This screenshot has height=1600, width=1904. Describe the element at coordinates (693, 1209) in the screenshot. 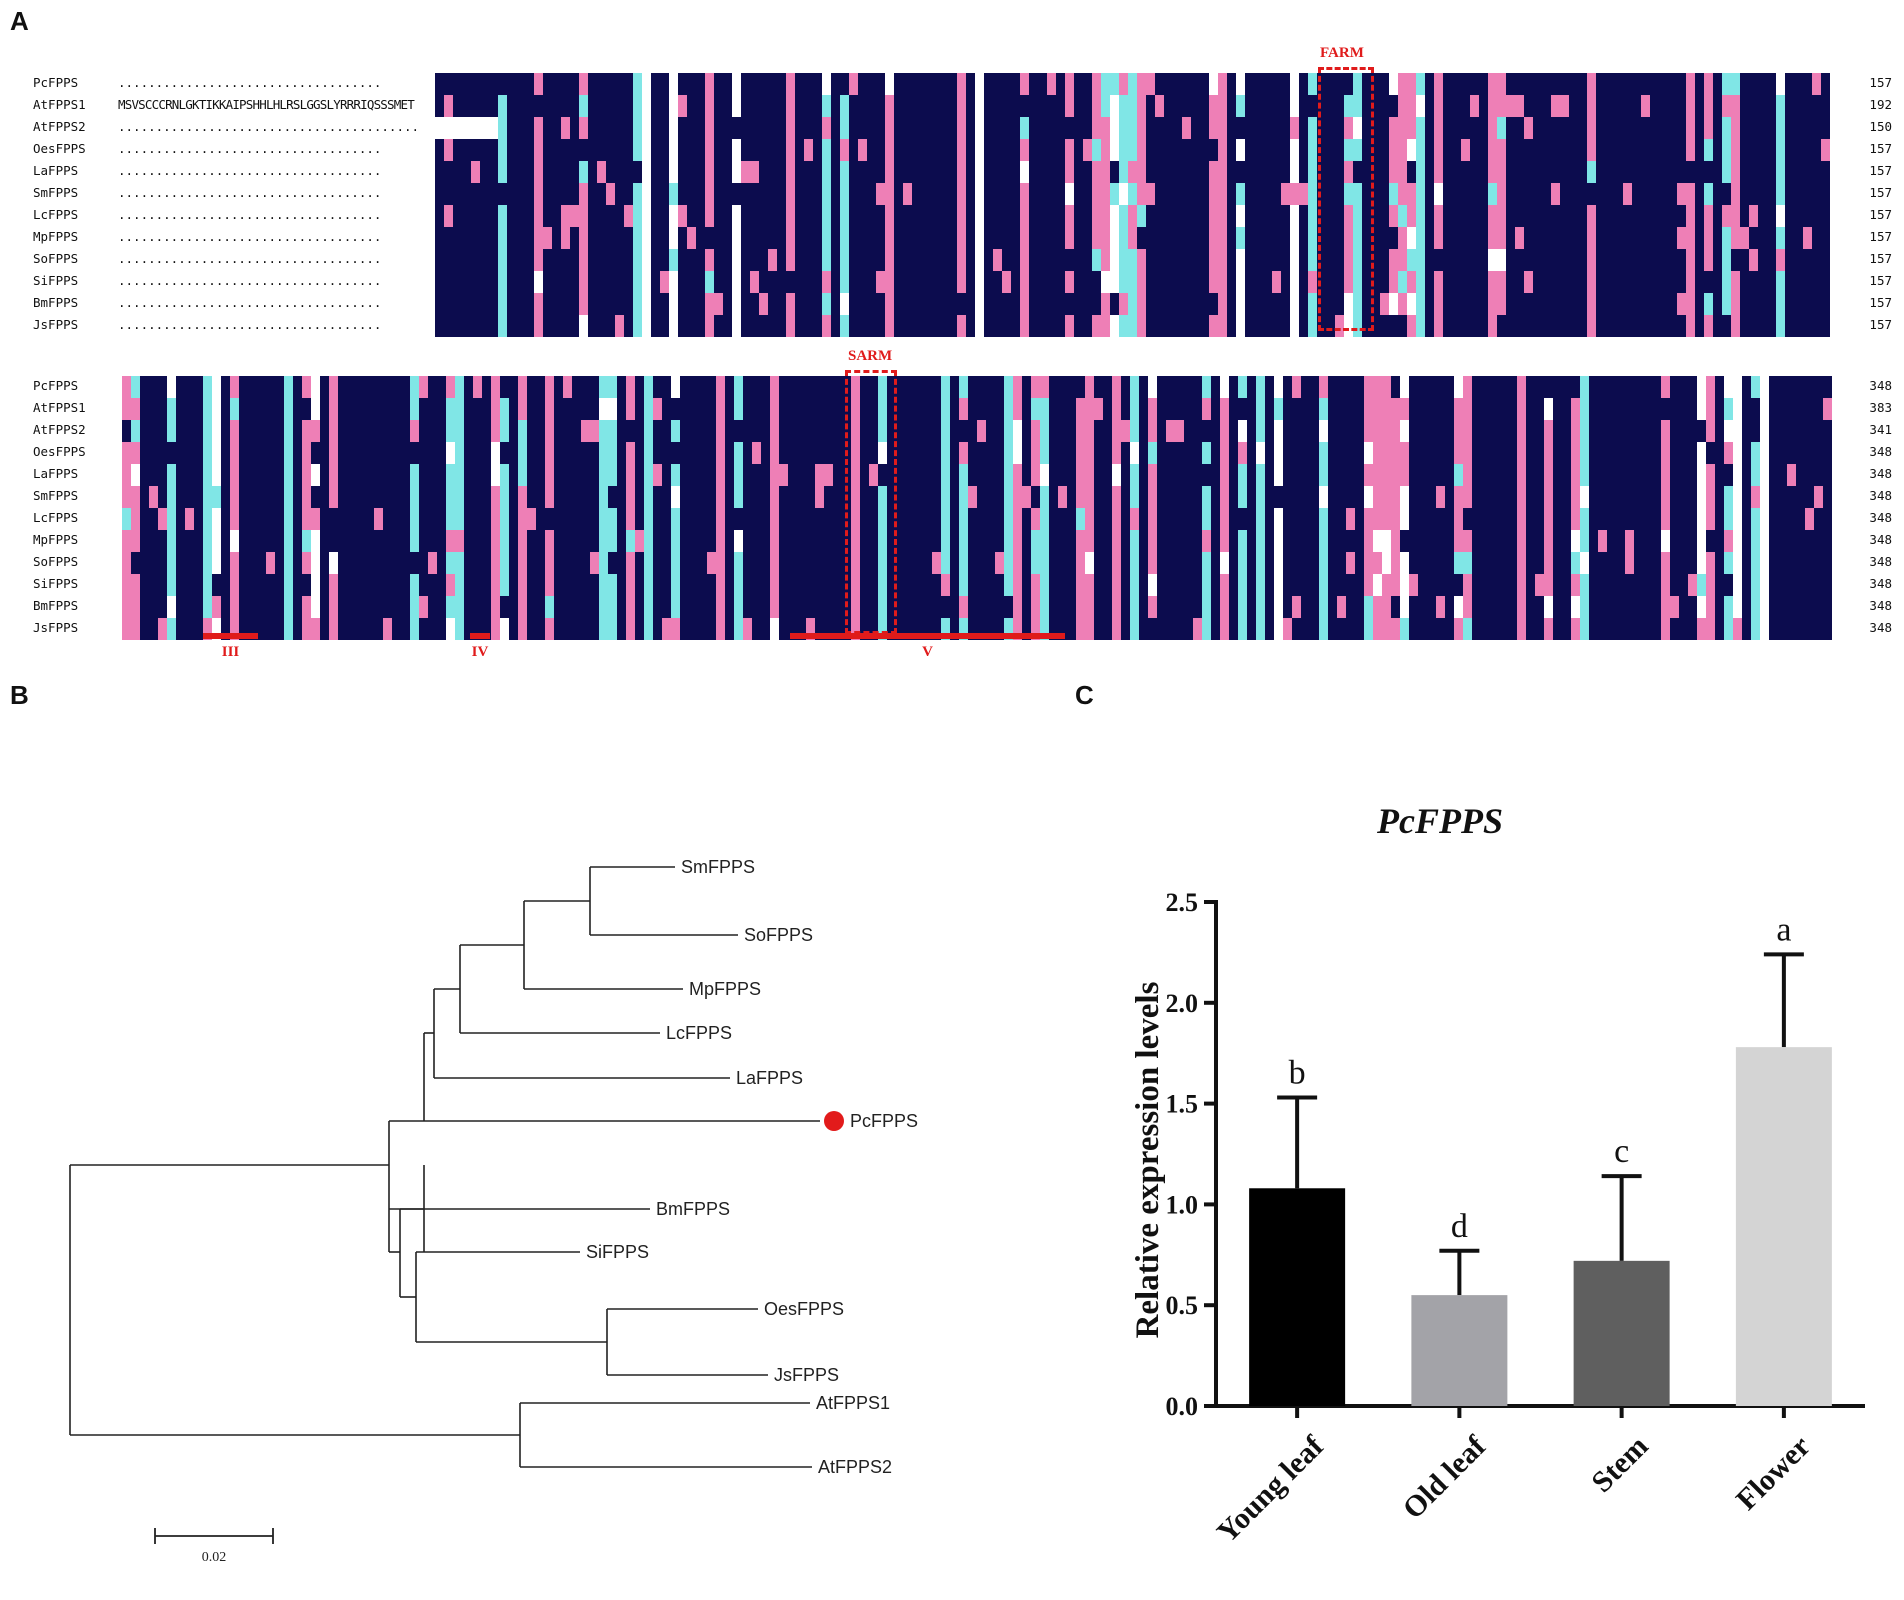

I see `tree-tip-label: BmFPPS` at that location.